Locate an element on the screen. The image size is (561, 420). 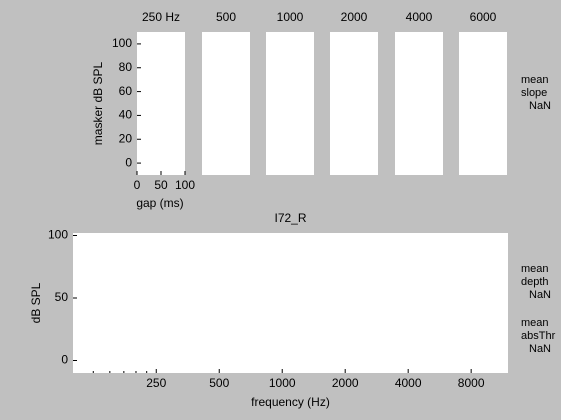
axes-title: 250 Hz is located at coordinates (161, 17).